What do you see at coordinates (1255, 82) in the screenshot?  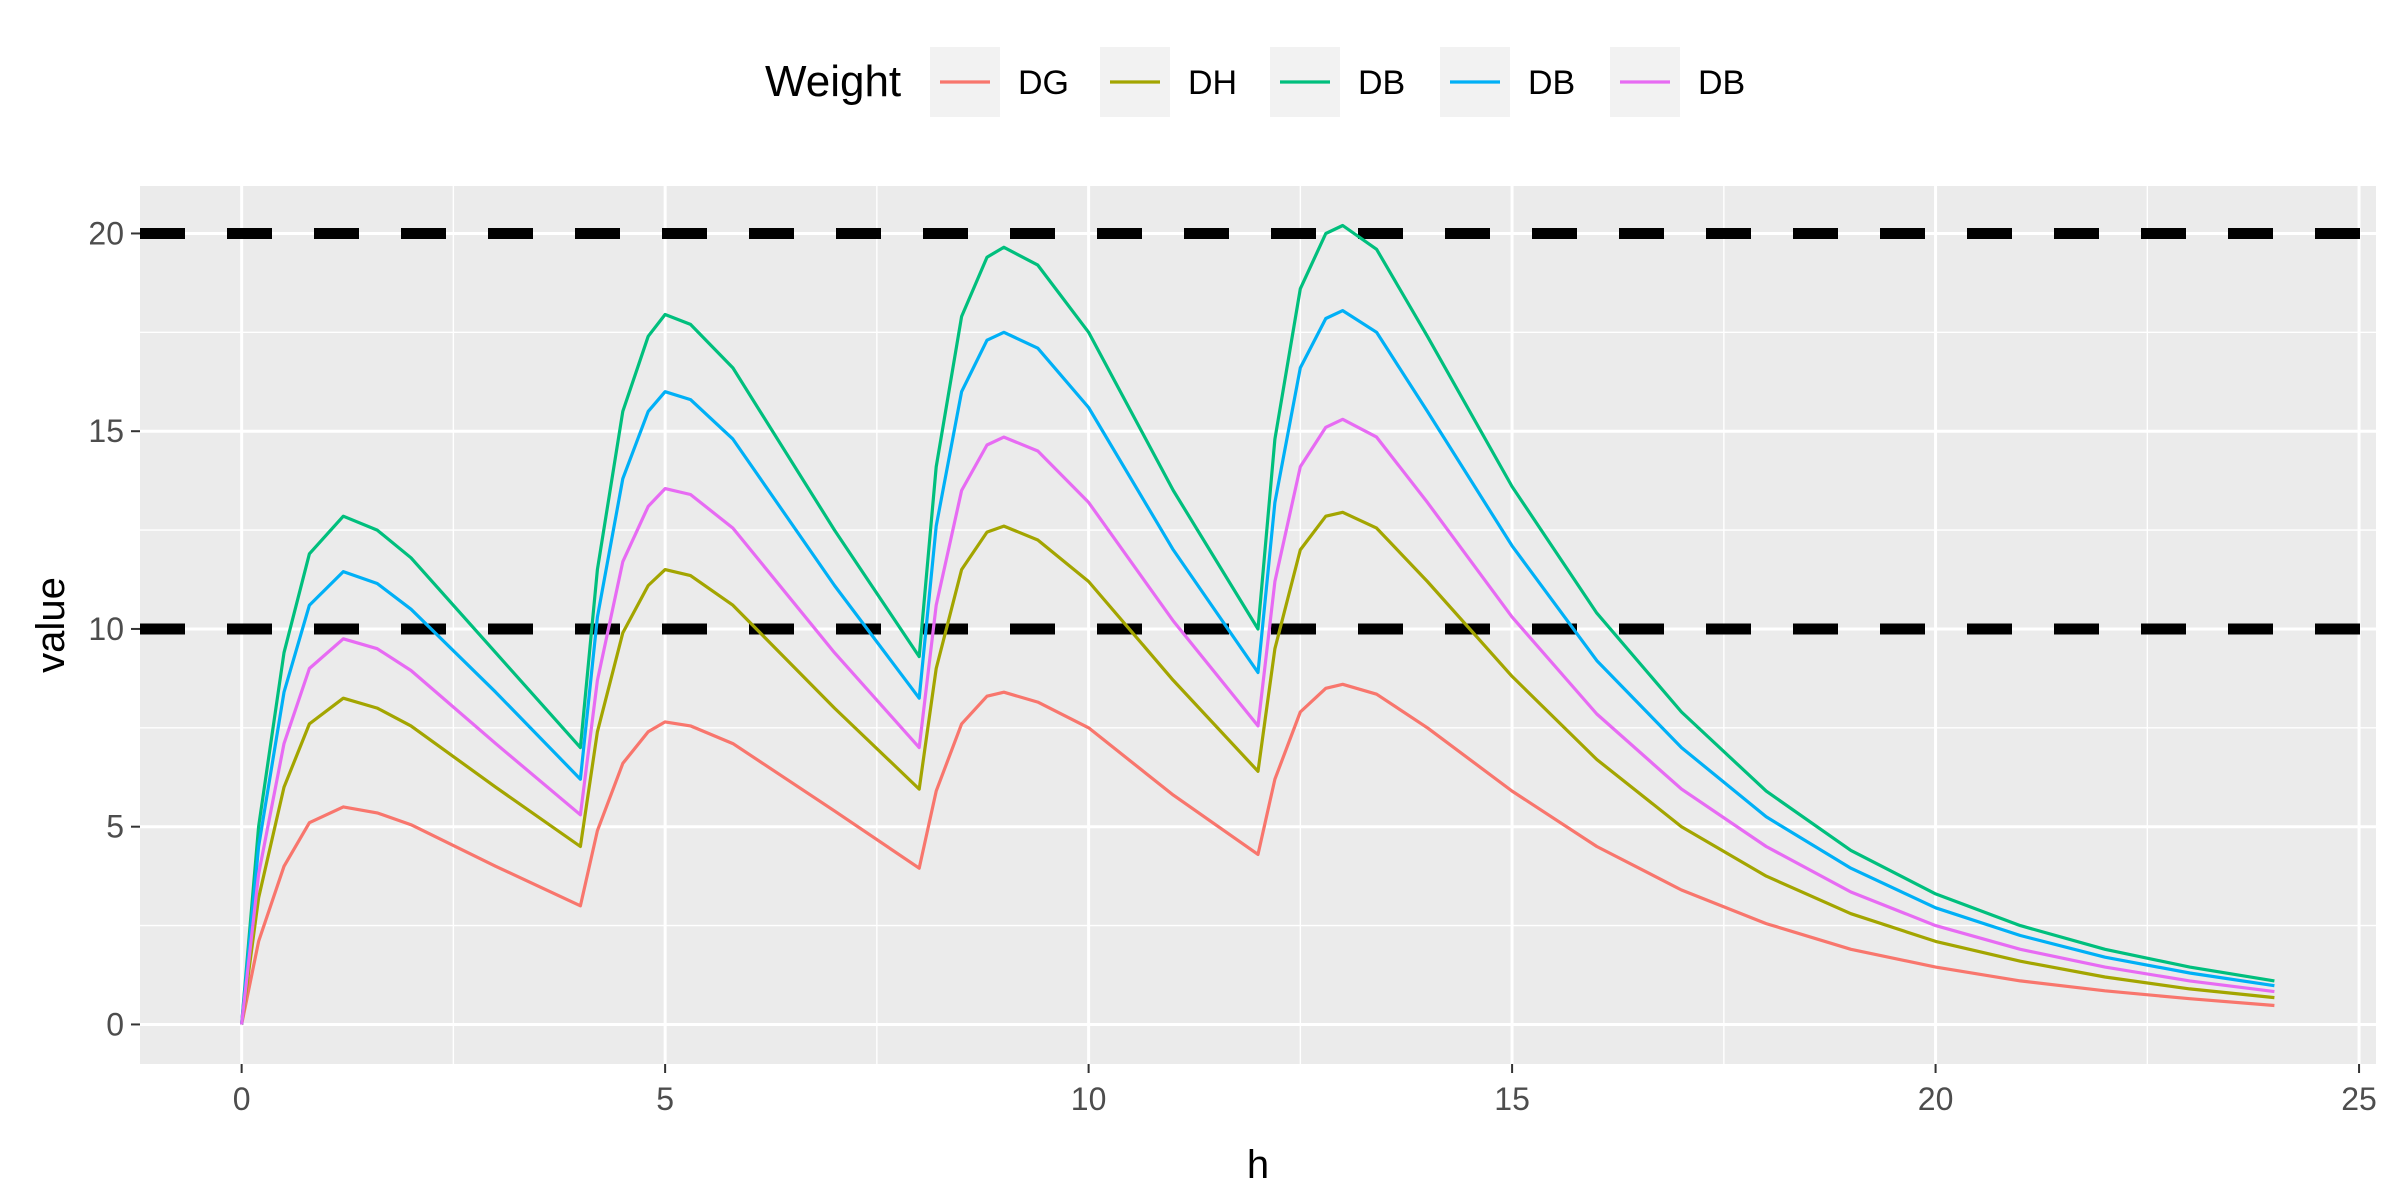 I see `legend: Weight DG DH DB DB DB` at bounding box center [1255, 82].